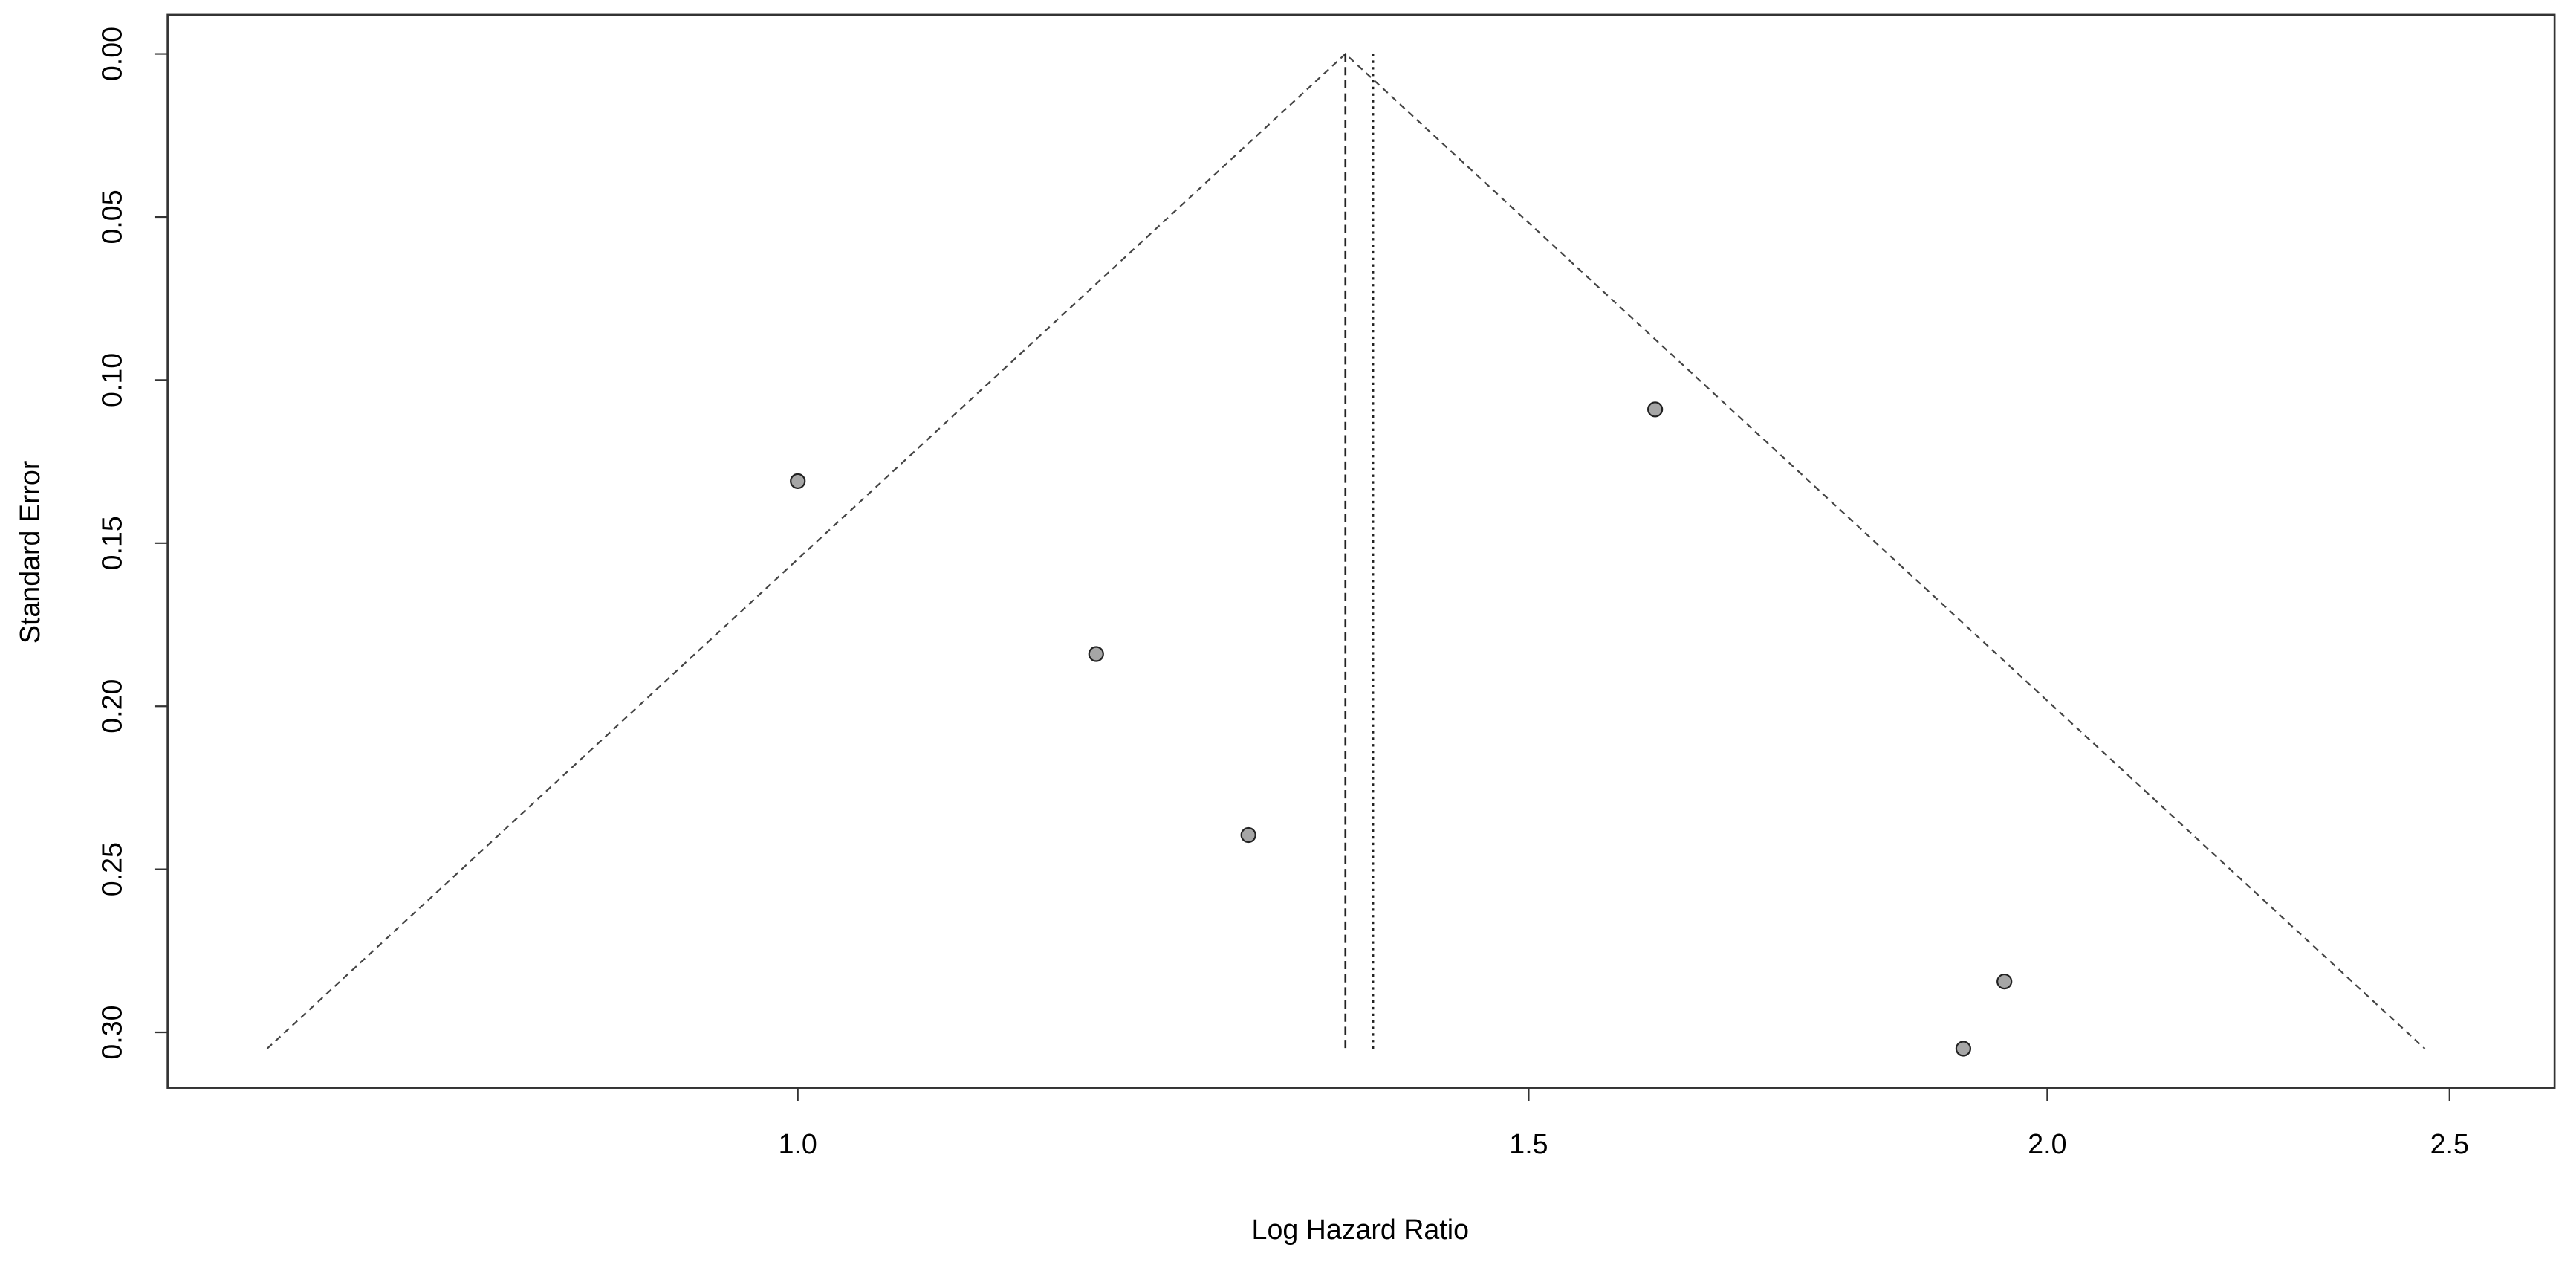  I want to click on x-tick-label: 2.0, so click(2047, 1143).